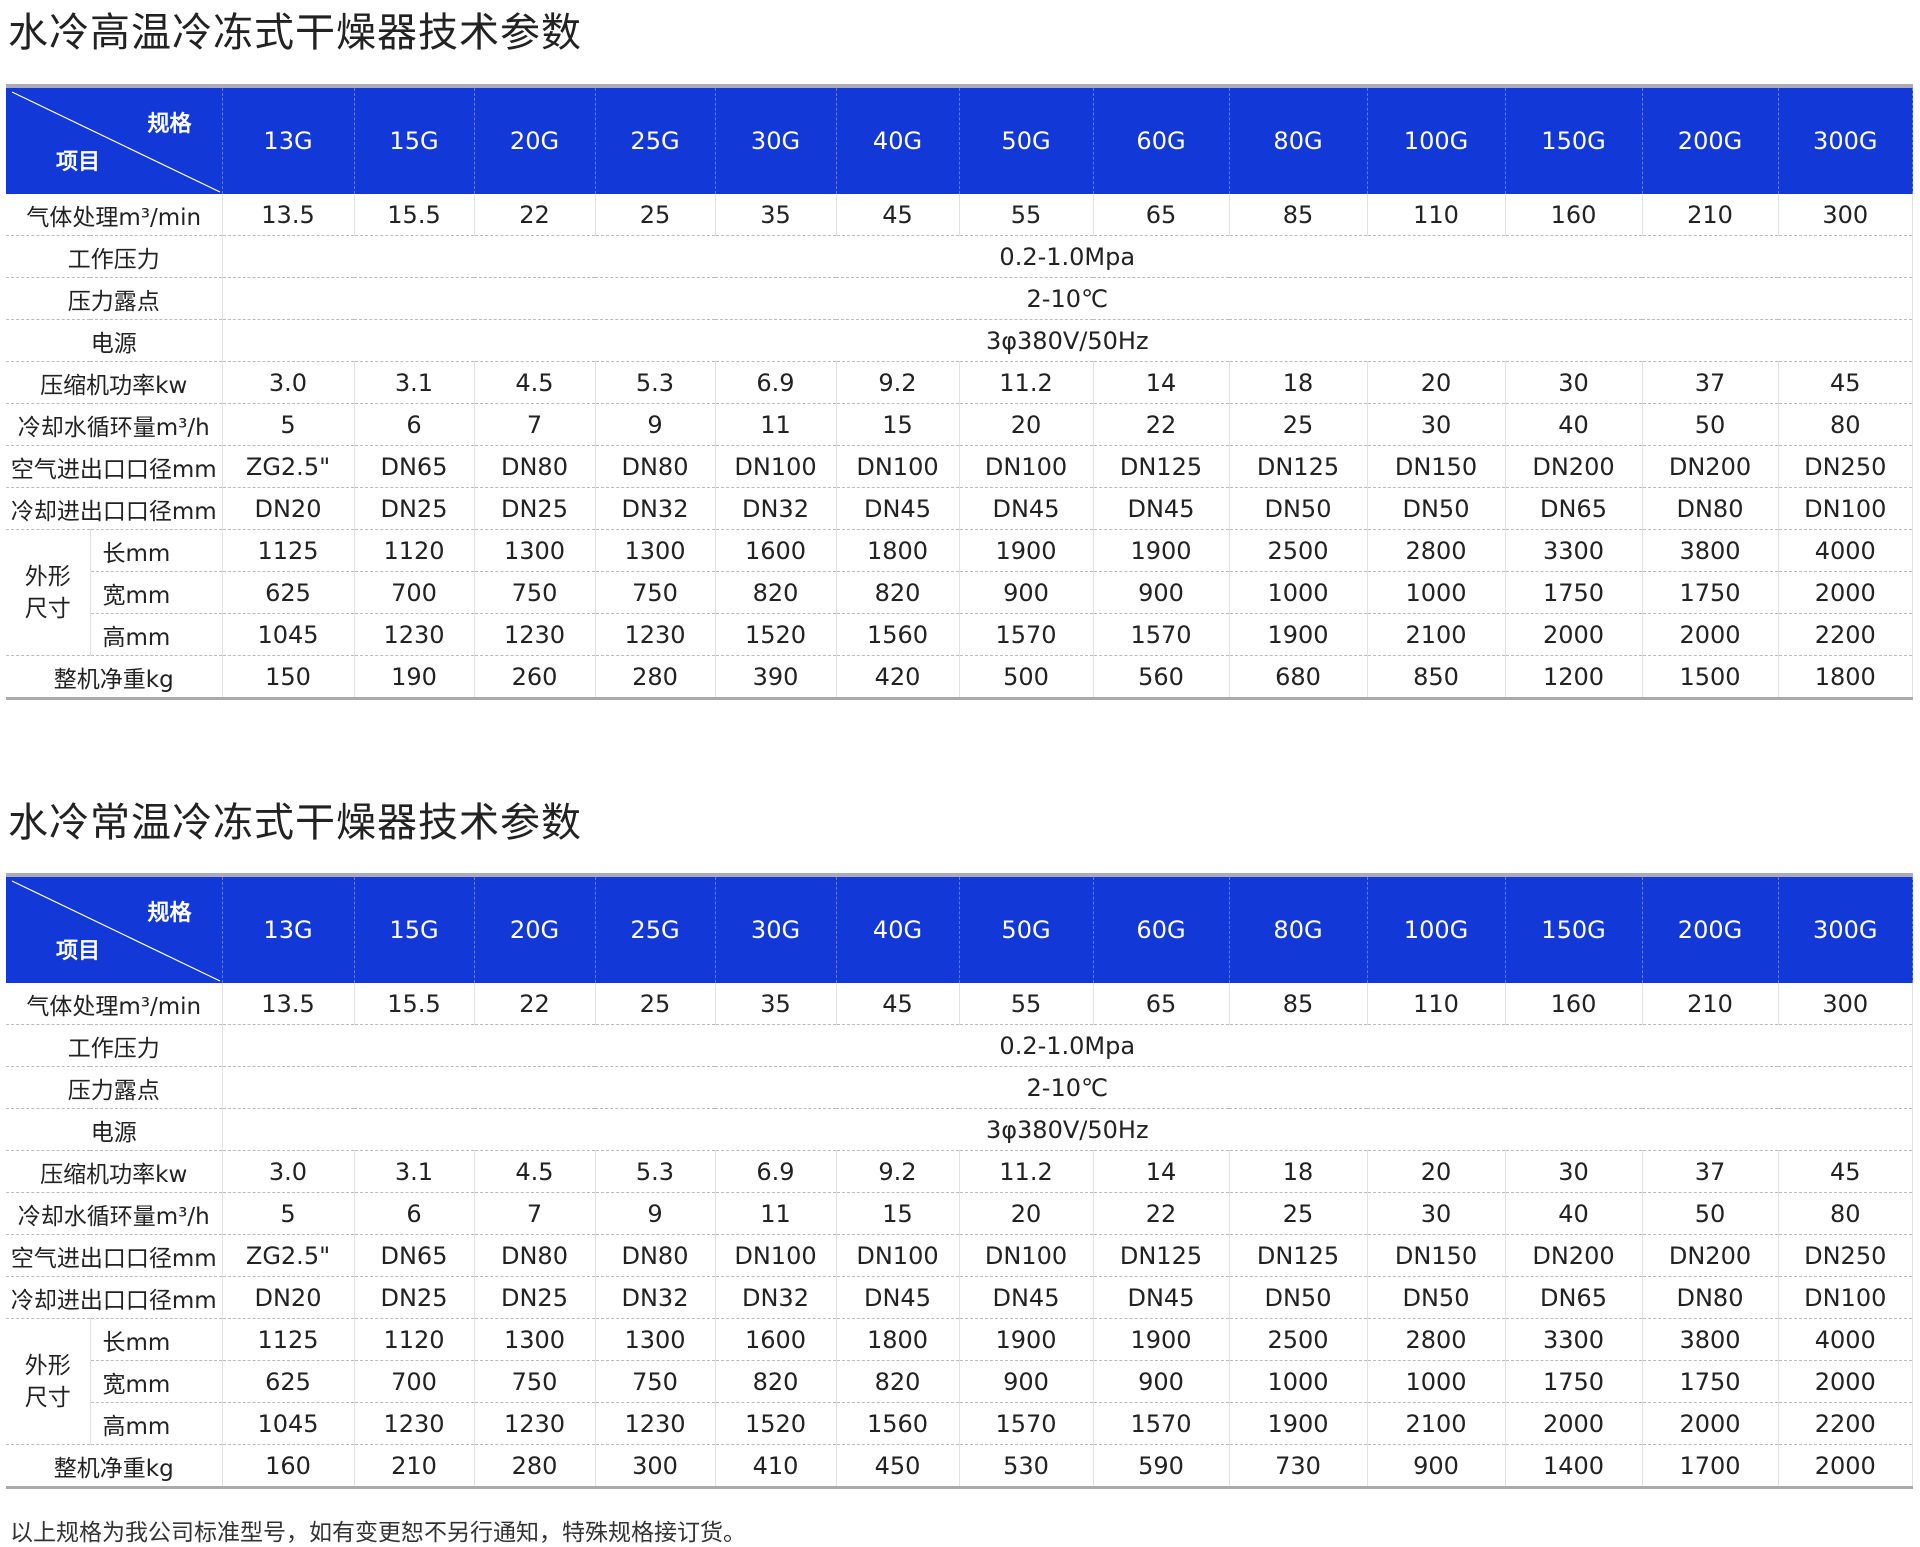 The height and width of the screenshot is (1547, 1920). What do you see at coordinates (288, 1423) in the screenshot?
I see `cell-value: 1045` at bounding box center [288, 1423].